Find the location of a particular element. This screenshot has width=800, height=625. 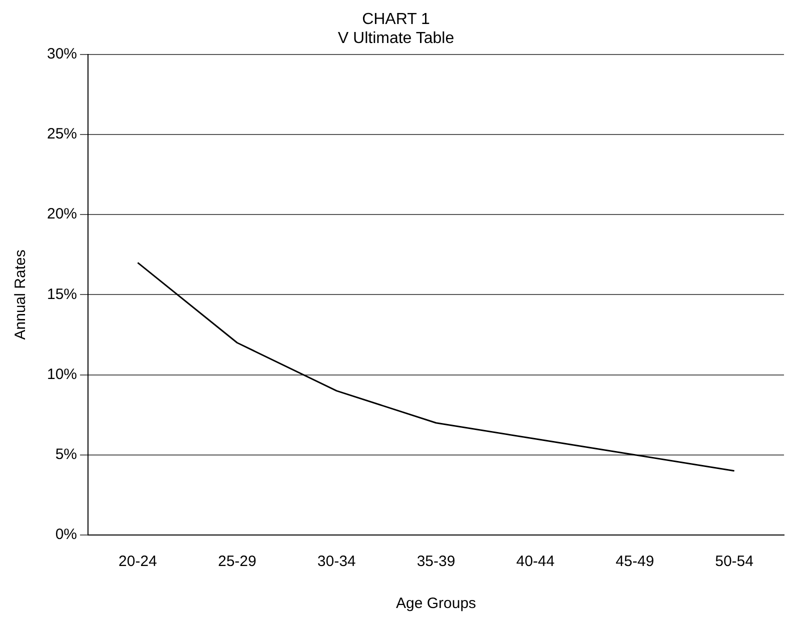

y-tick-label: 15% is located at coordinates (62, 294).